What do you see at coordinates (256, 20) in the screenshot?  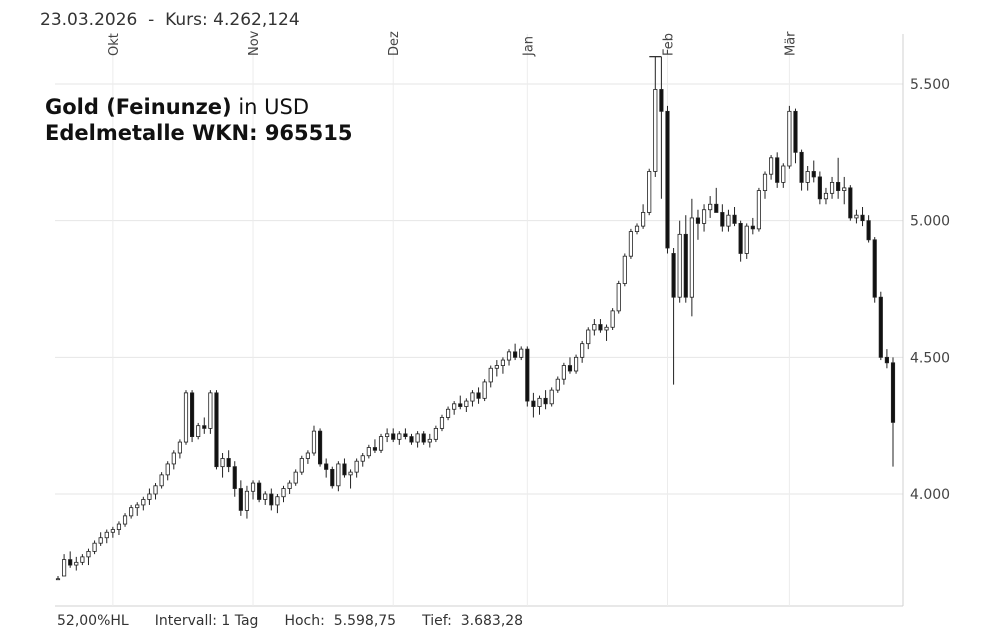 I see `kurs-value: 4.262,124` at bounding box center [256, 20].